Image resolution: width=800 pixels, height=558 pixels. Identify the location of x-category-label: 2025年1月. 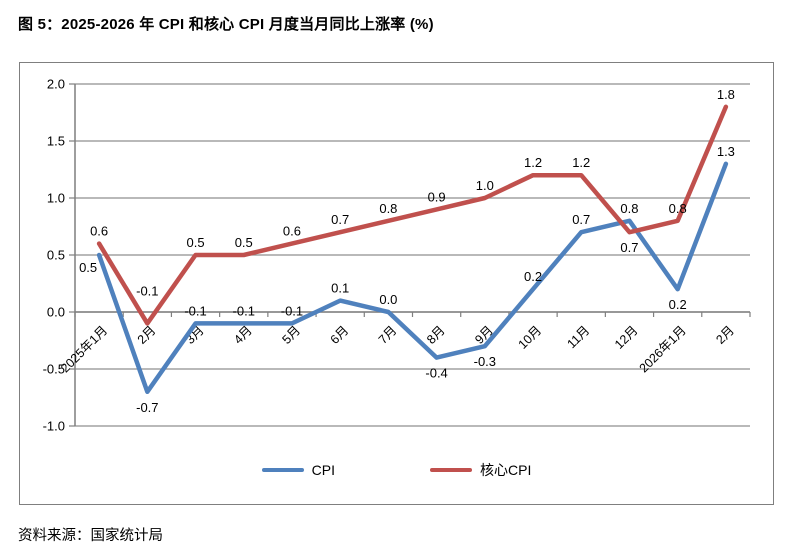
(84, 349).